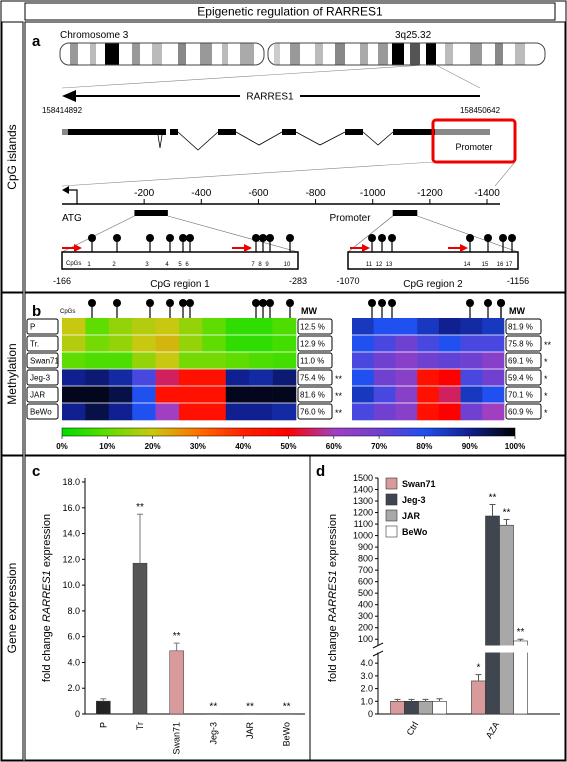  What do you see at coordinates (248, 248) in the screenshot?
I see `primer-head` at bounding box center [248, 248].